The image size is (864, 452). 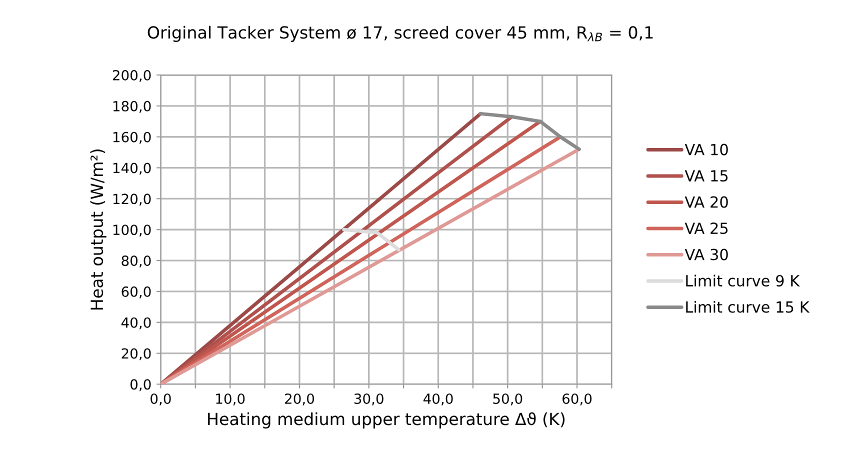 I want to click on legend-label: VA 25, so click(x=706, y=228).